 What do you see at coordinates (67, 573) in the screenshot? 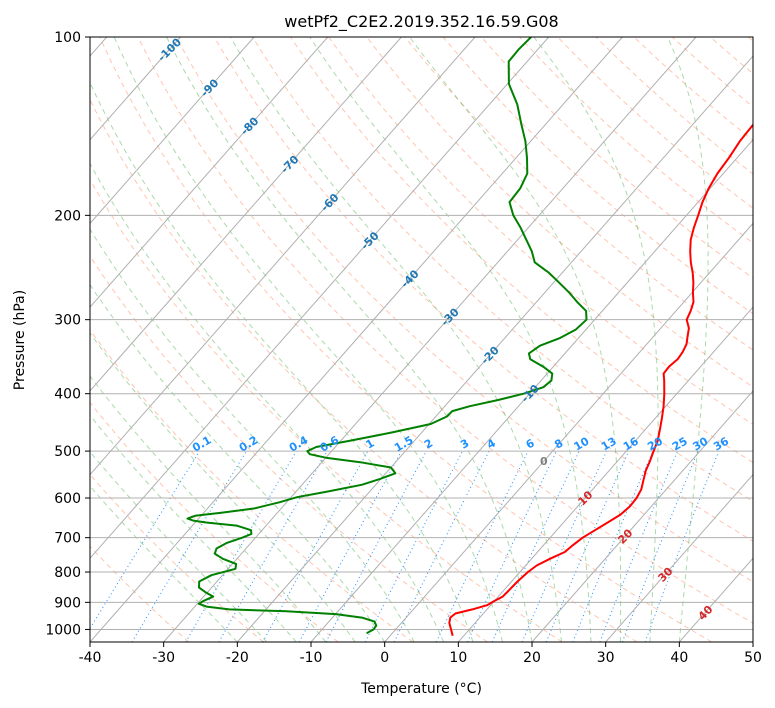
I see `y-tick-label: 800` at bounding box center [67, 573].